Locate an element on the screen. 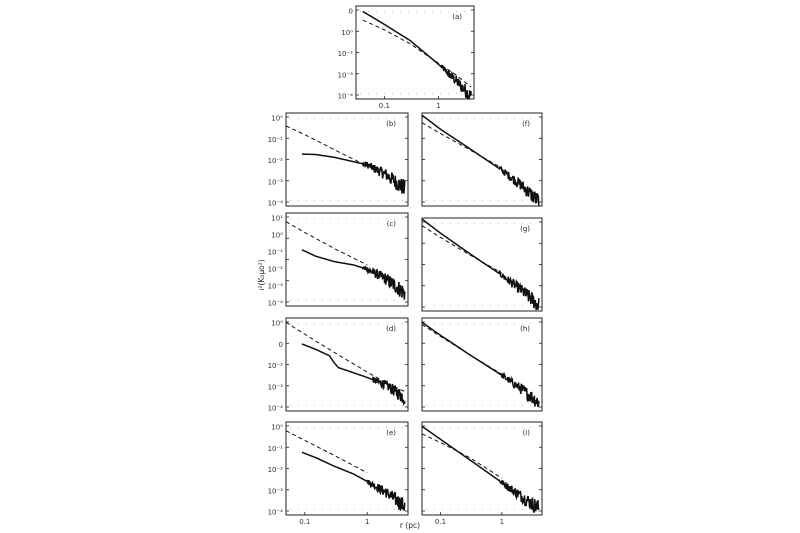  panel-i: 0.1 1 (i) is located at coordinates (482, 473).